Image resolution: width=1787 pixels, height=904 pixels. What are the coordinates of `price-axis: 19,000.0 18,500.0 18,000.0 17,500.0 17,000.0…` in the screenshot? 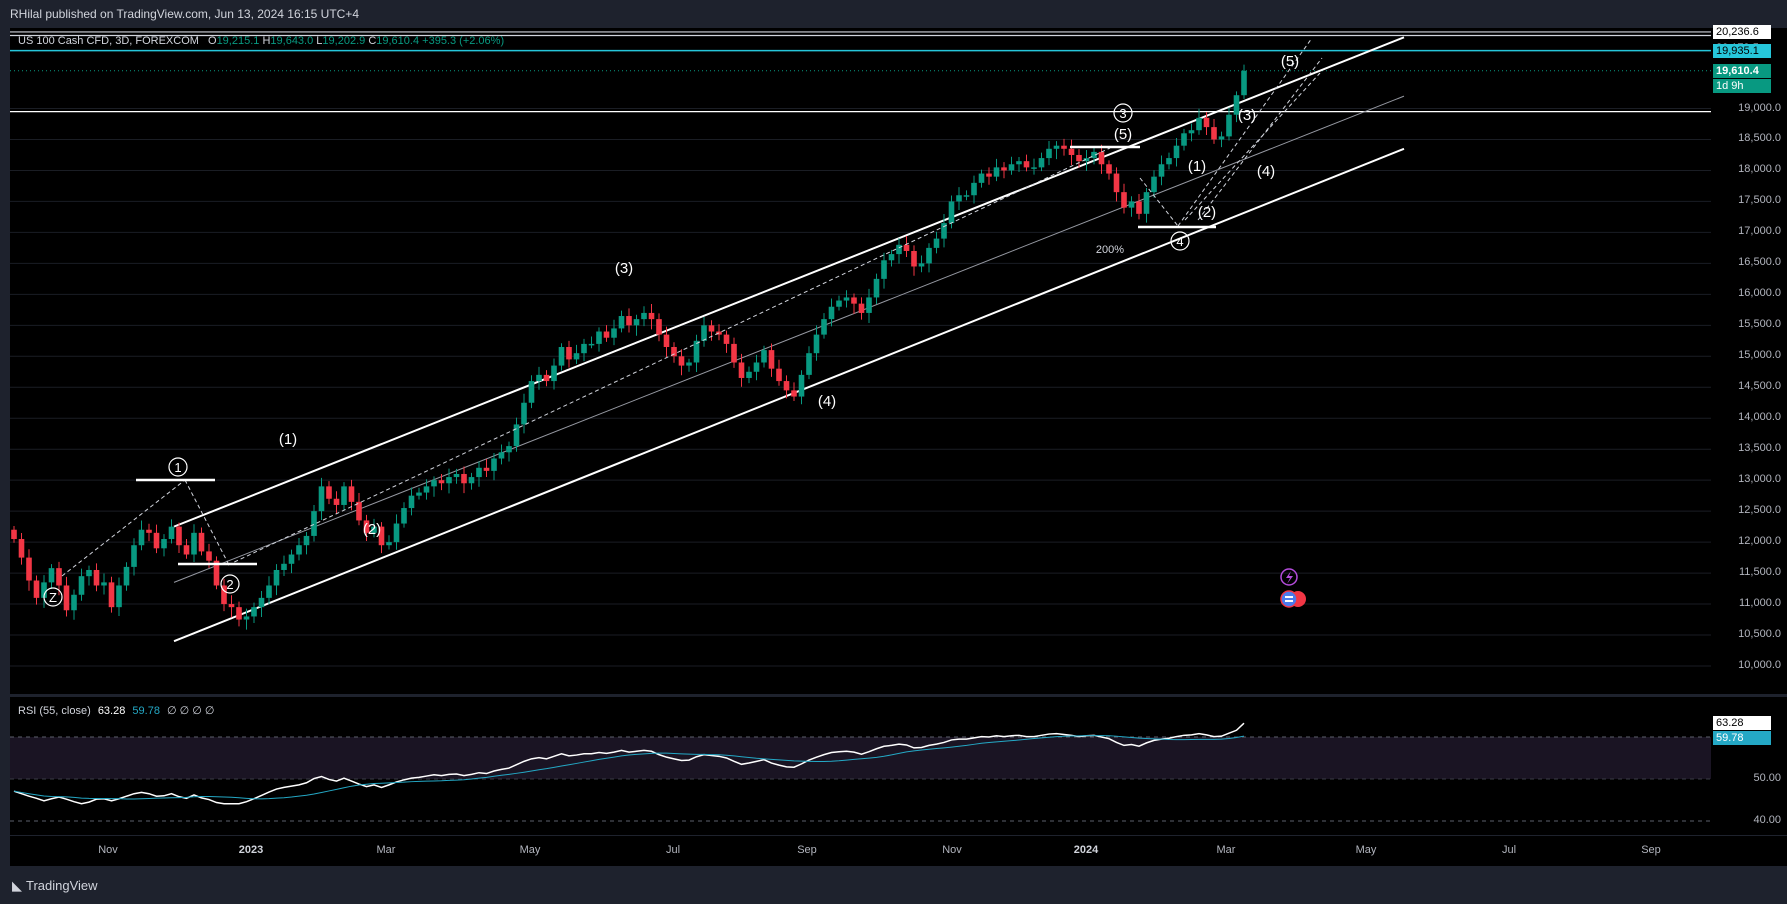 It's located at (1749, 361).